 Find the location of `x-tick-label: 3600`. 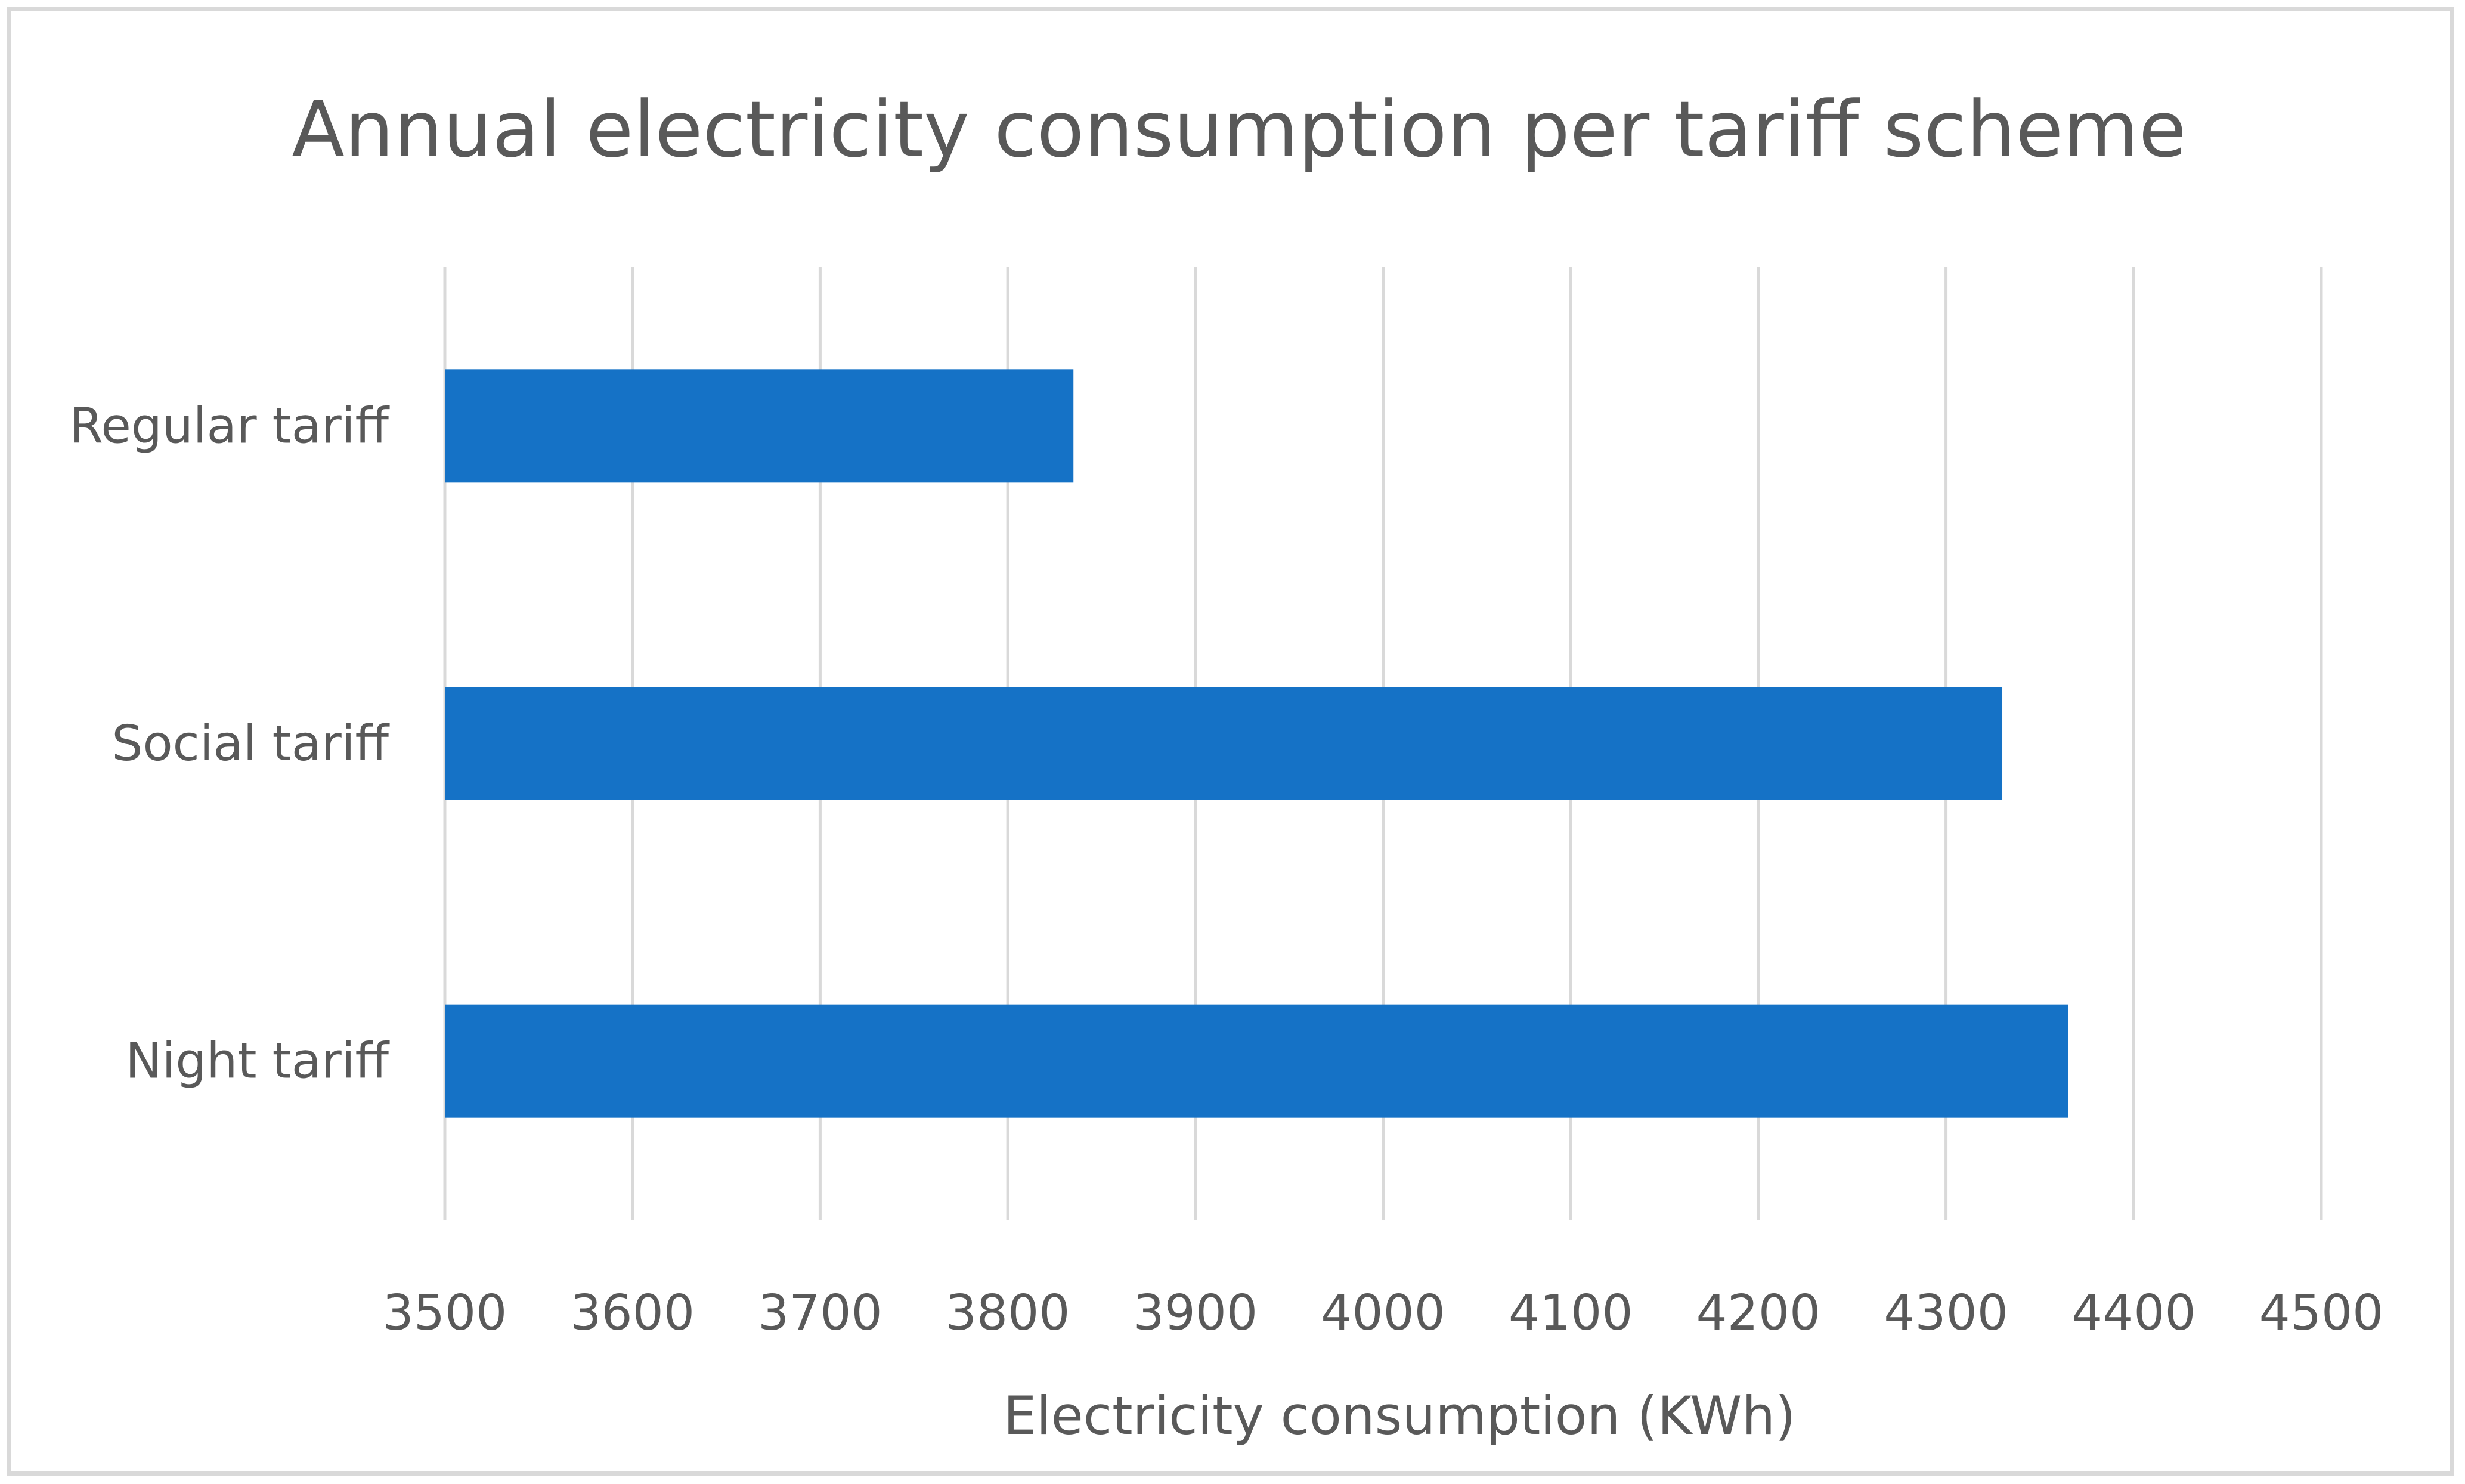

x-tick-label: 3600 is located at coordinates (632, 1313).